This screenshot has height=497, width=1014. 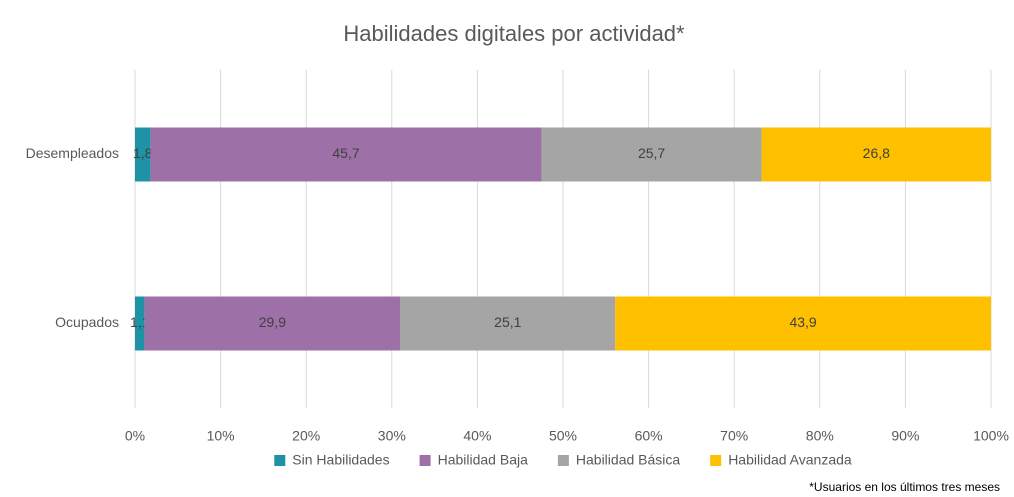 What do you see at coordinates (734, 436) in the screenshot?
I see `x-tick-label: 70%` at bounding box center [734, 436].